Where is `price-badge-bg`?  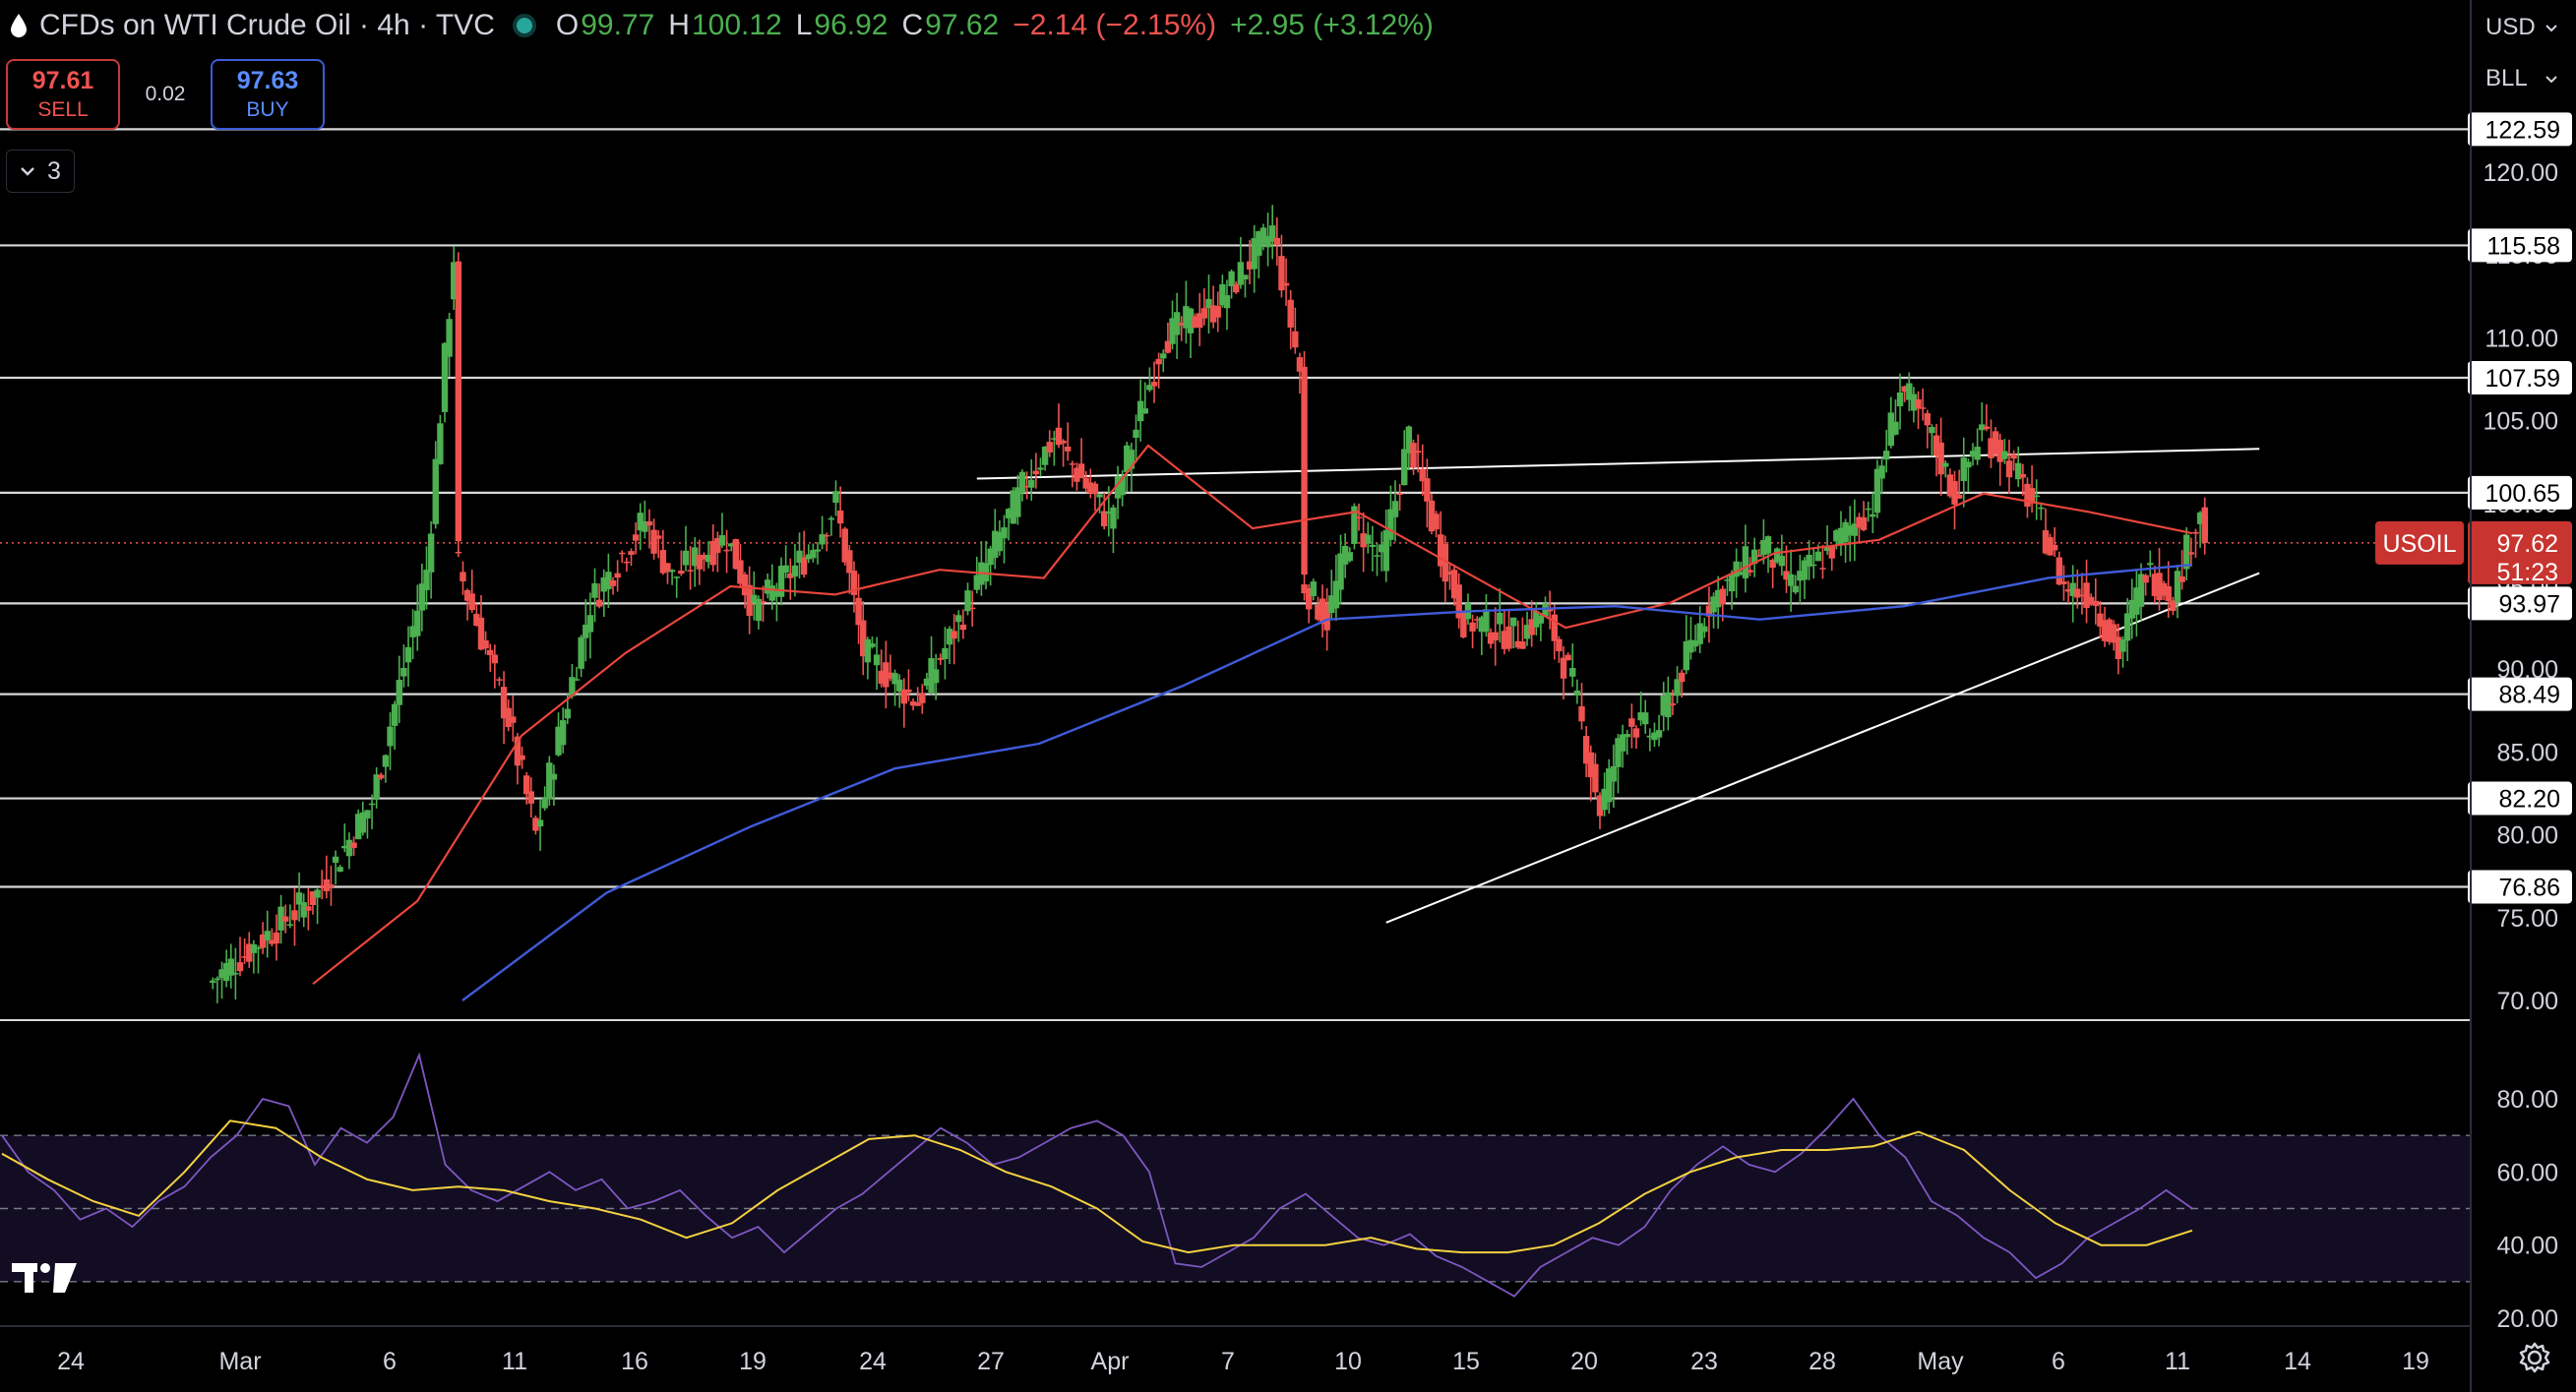 price-badge-bg is located at coordinates (2520, 552).